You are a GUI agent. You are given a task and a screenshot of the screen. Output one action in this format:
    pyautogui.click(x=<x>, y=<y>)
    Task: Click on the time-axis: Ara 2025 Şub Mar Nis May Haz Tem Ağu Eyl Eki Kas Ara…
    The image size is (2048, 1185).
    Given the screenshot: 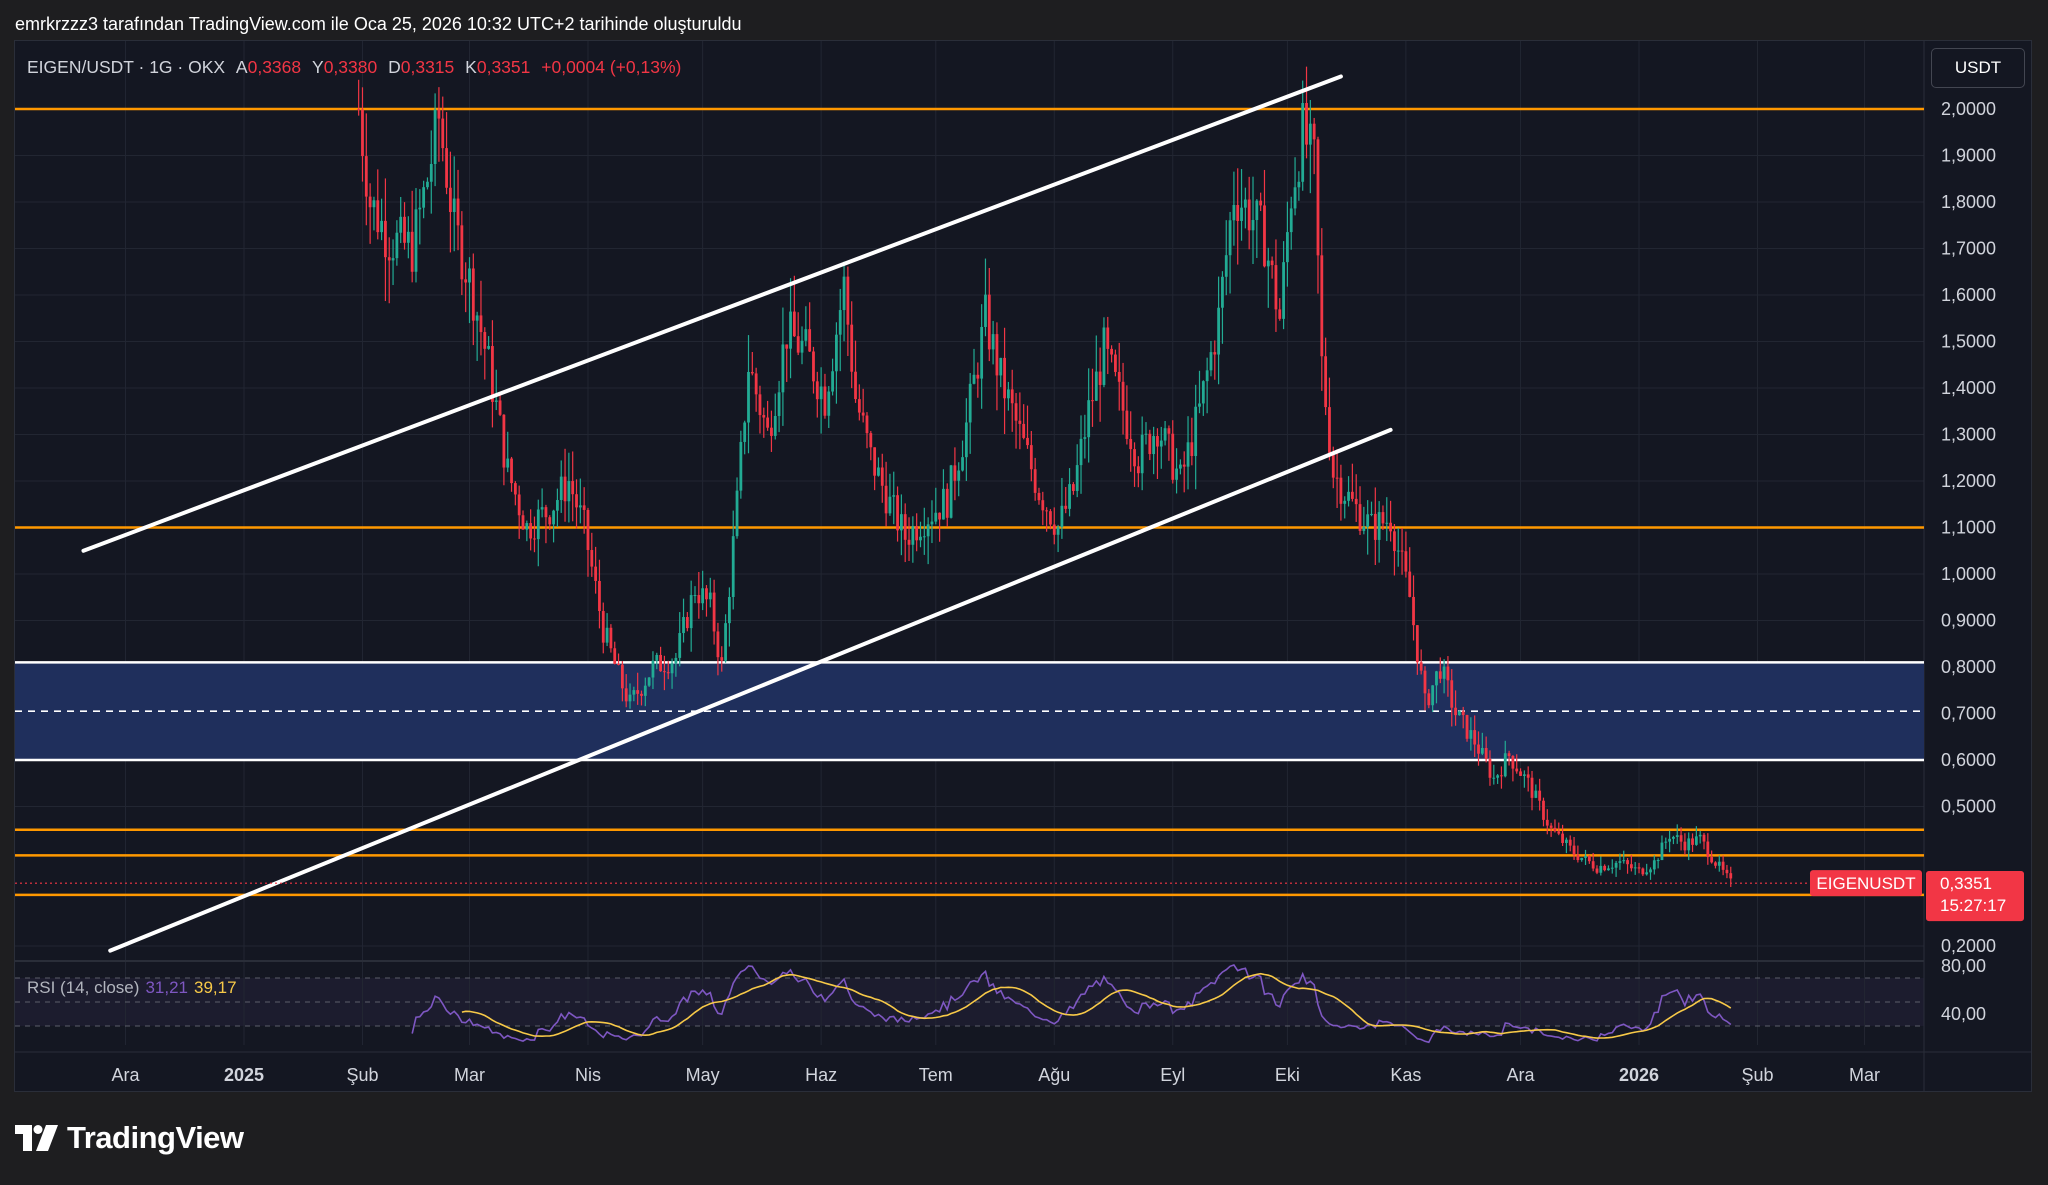 What is the action you would take?
    pyautogui.click(x=996, y=1075)
    